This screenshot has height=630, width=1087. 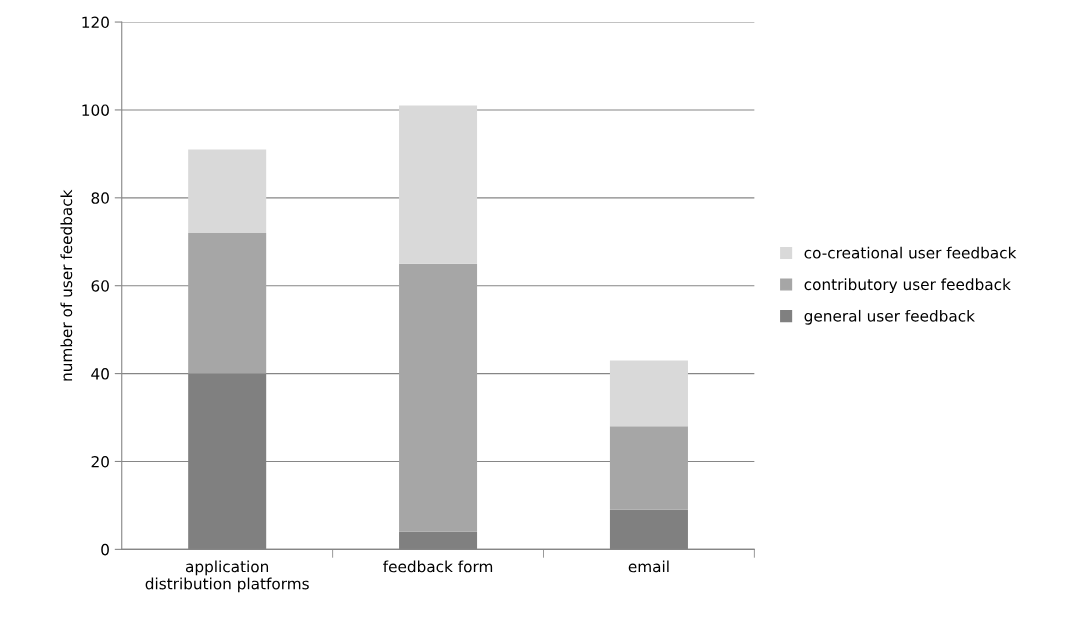 What do you see at coordinates (100, 198) in the screenshot?
I see `y-tick-label: 80` at bounding box center [100, 198].